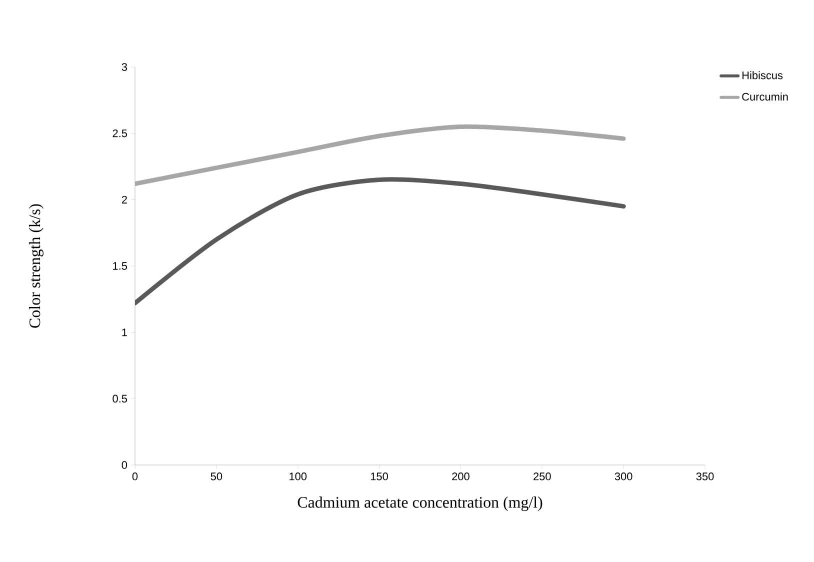  I want to click on y-tick-label: 0.5, so click(120, 398).